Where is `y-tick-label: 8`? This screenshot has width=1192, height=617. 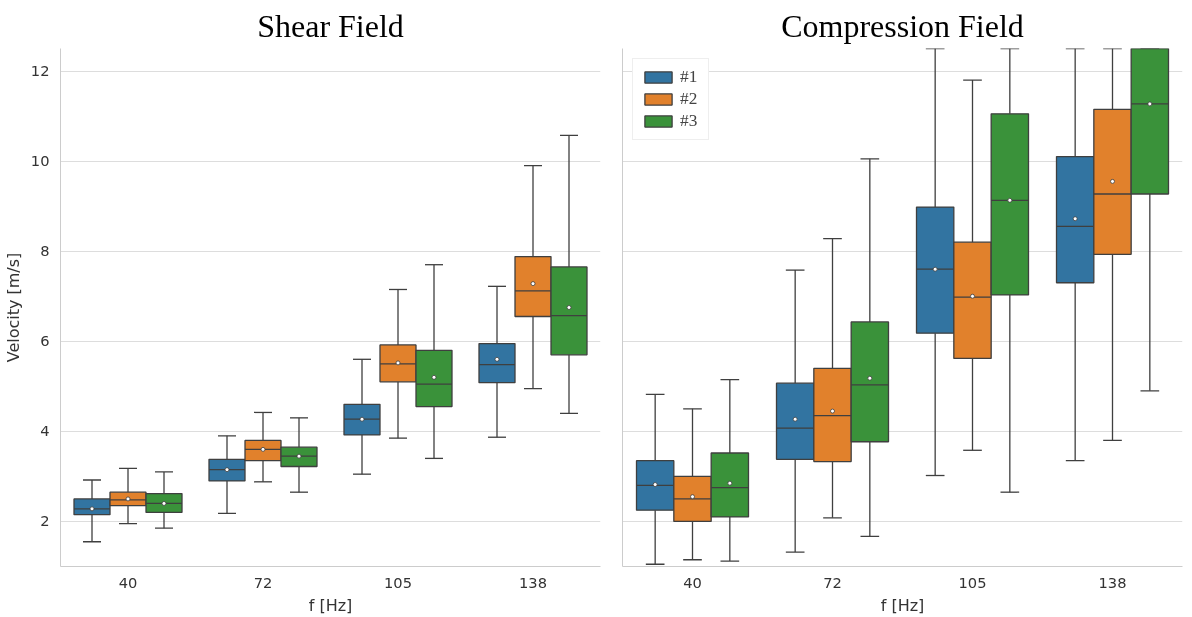 y-tick-label: 8 is located at coordinates (45, 251).